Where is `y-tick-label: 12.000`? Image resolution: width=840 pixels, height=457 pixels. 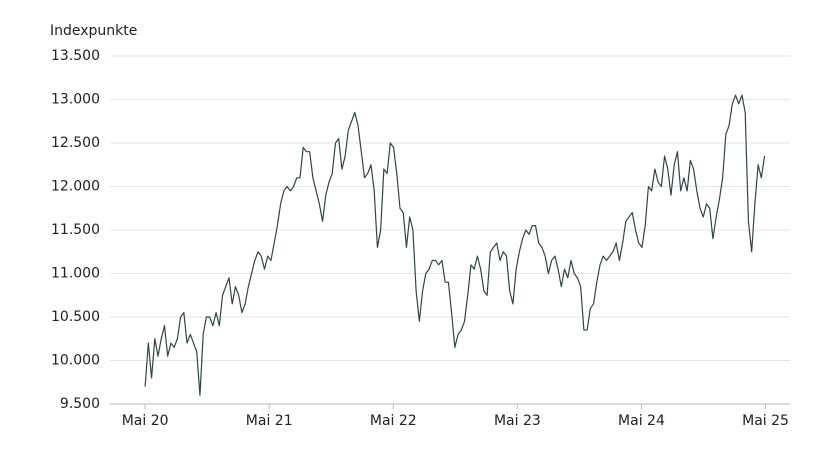
y-tick-label: 12.000 is located at coordinates (75, 187).